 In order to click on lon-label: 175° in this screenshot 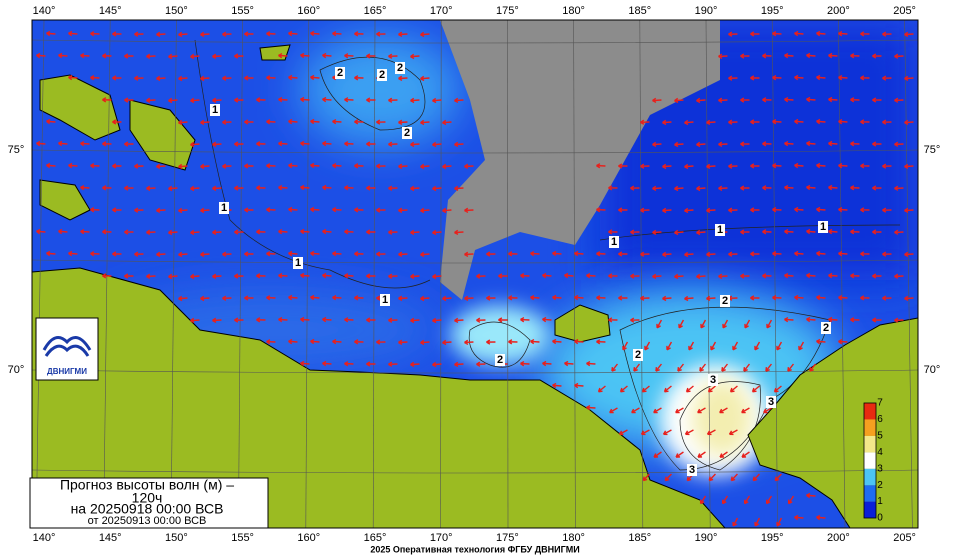, I will do `click(507, 538)`.